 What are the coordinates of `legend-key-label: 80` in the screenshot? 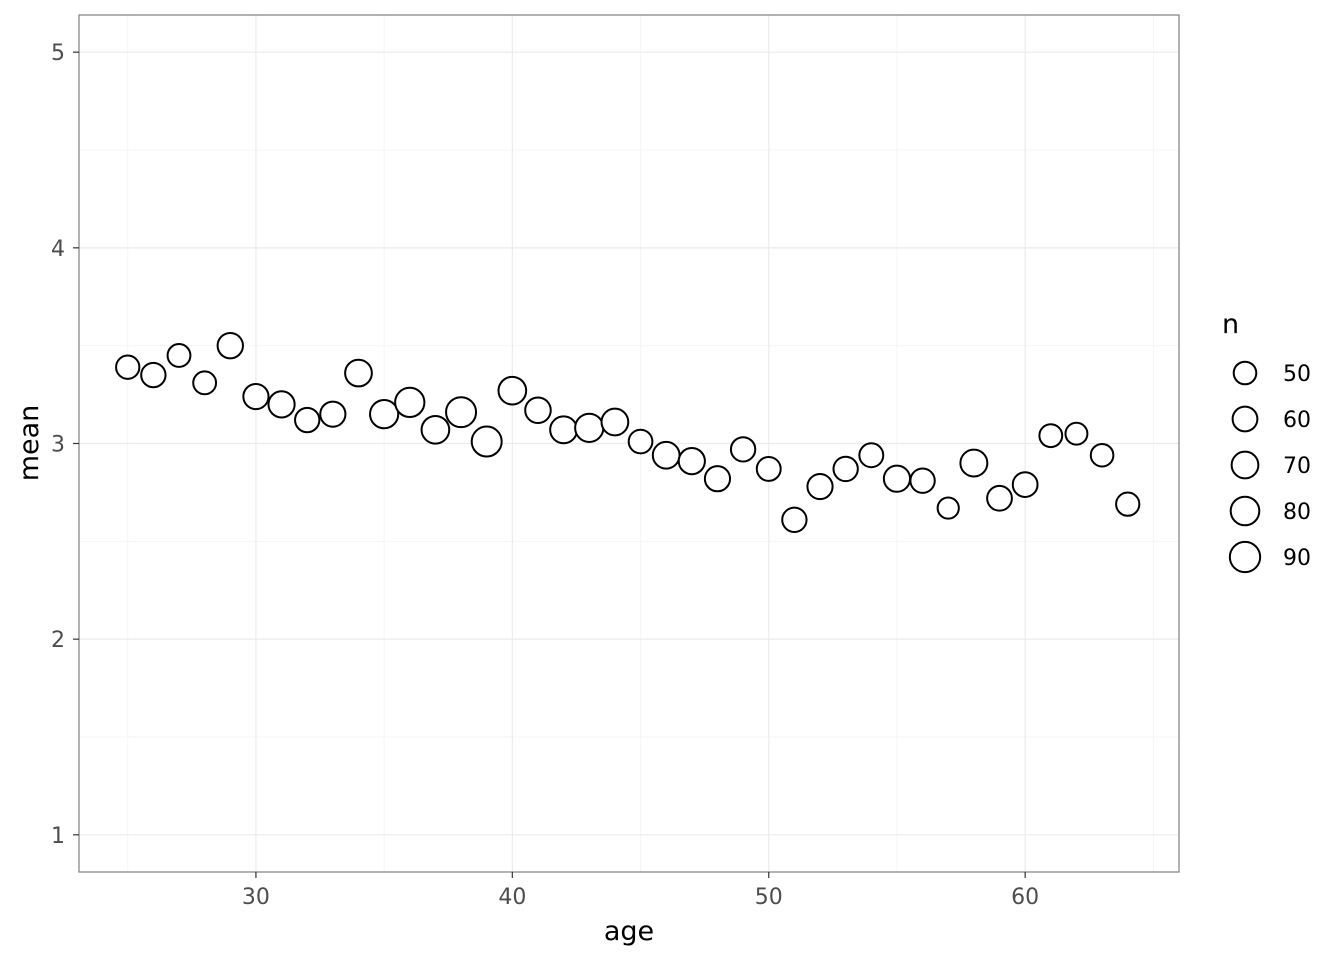 It's located at (1297, 512).